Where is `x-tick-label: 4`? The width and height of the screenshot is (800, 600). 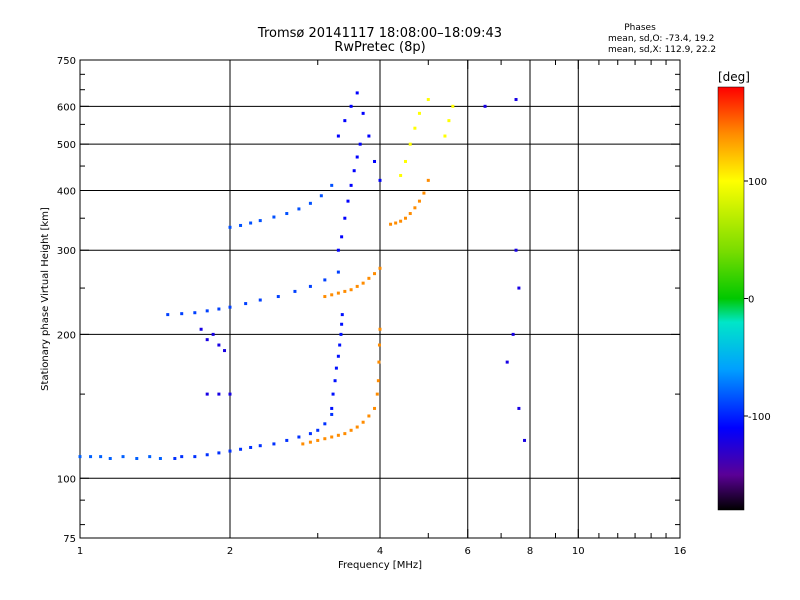
x-tick-label: 4 is located at coordinates (380, 551).